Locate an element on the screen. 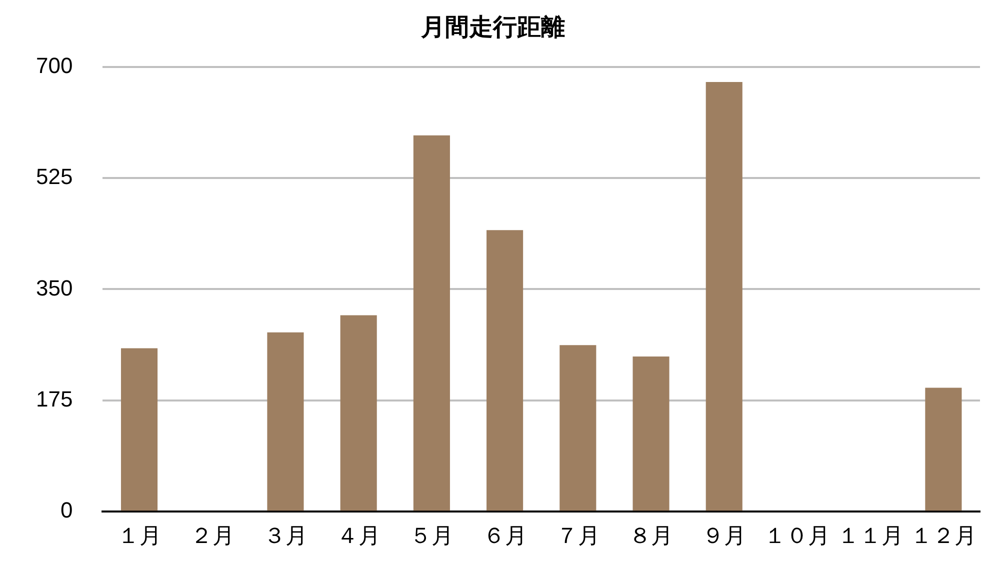 This screenshot has width=1000, height=568. x-tick-label: ９月 is located at coordinates (724, 535).